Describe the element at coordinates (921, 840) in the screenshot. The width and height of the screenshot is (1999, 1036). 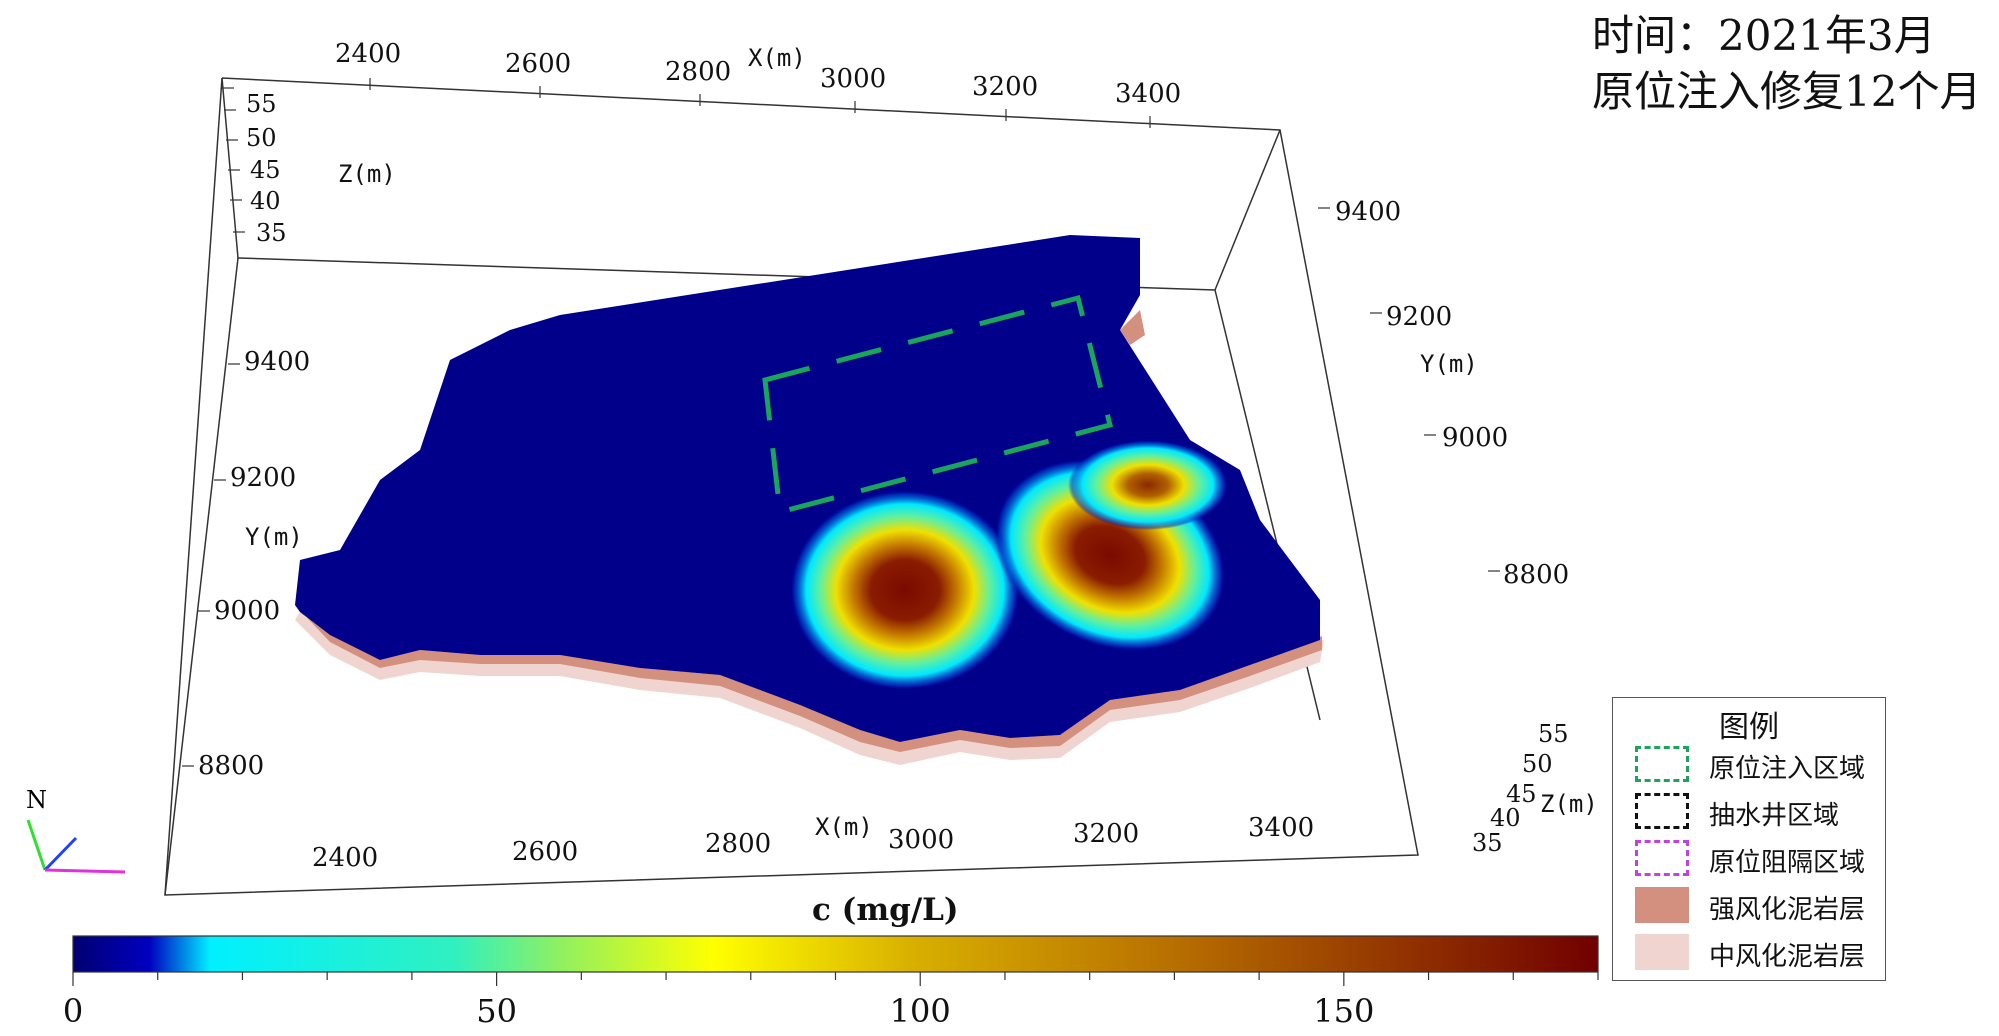
I see `x-bottom-tick: 3000` at that location.